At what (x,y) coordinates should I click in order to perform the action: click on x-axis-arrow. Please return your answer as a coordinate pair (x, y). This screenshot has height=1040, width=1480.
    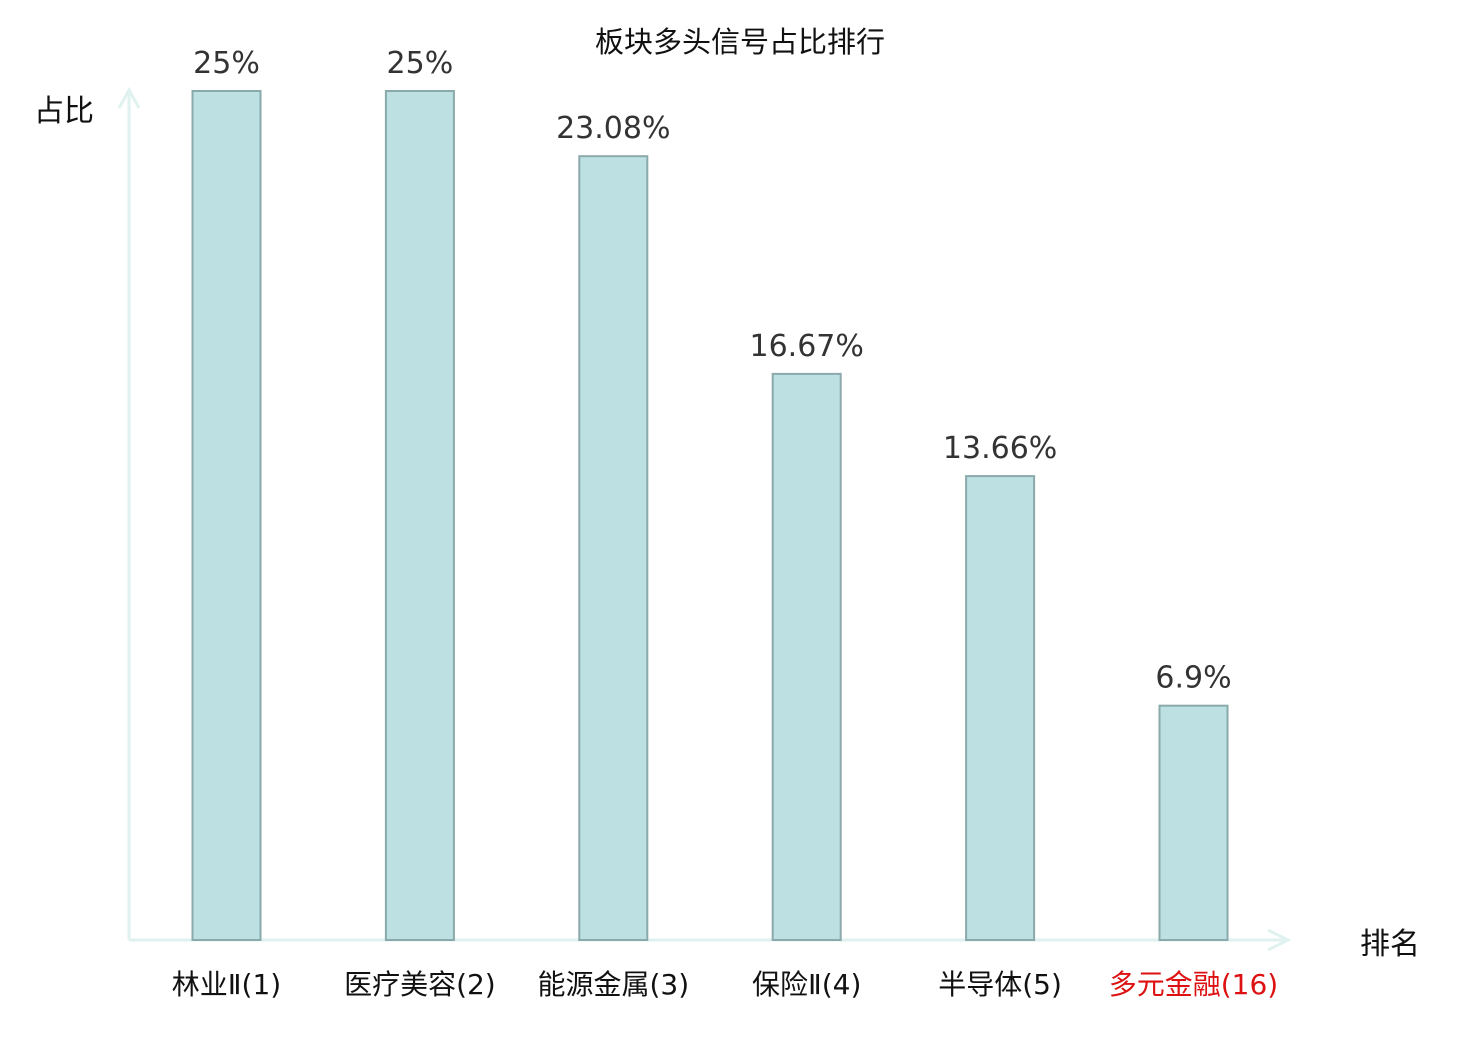
    Looking at the image, I should click on (1279, 940).